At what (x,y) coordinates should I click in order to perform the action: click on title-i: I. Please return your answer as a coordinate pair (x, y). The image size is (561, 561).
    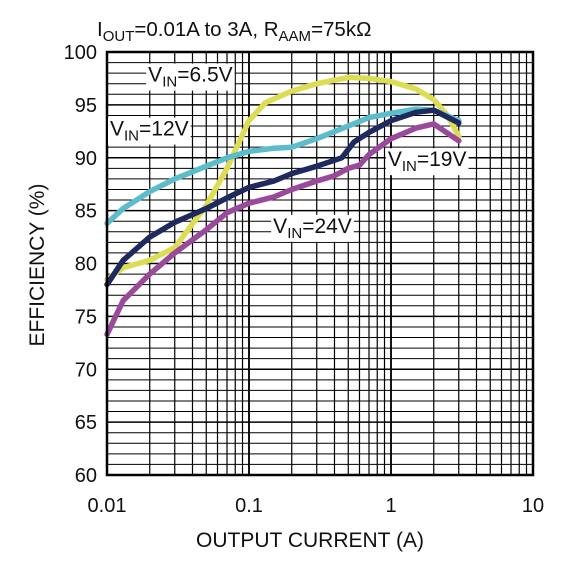
    Looking at the image, I should click on (100, 29).